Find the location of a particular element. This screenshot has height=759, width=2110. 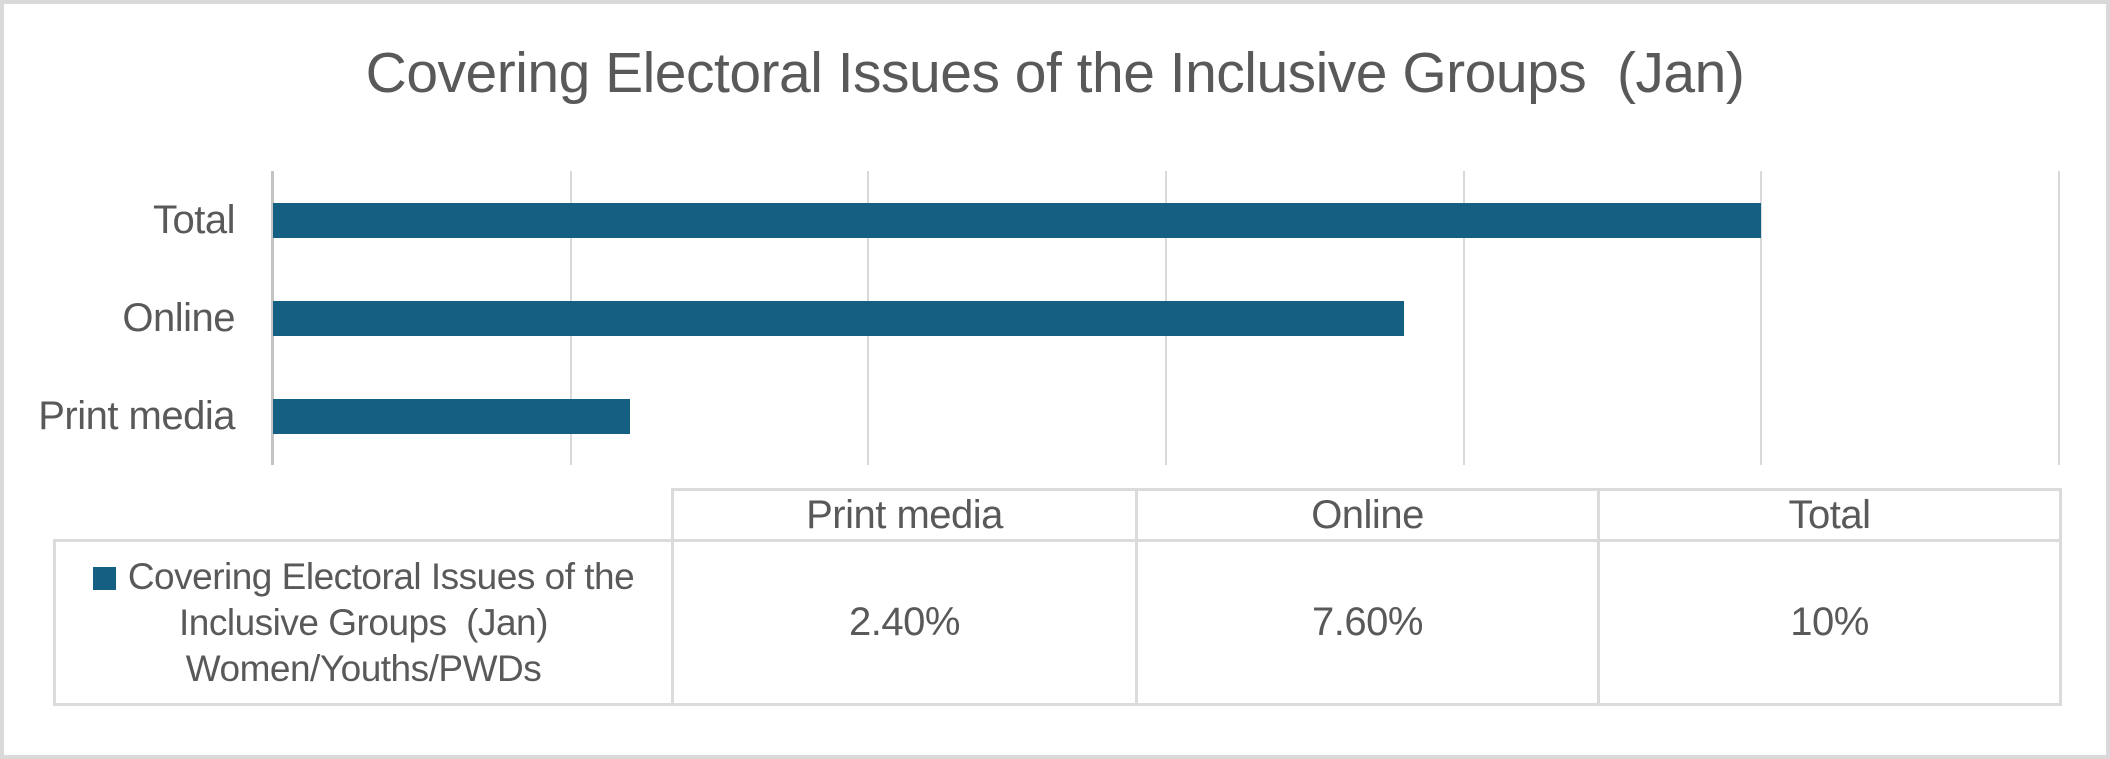

value-gridline-12pct is located at coordinates (2059, 318).